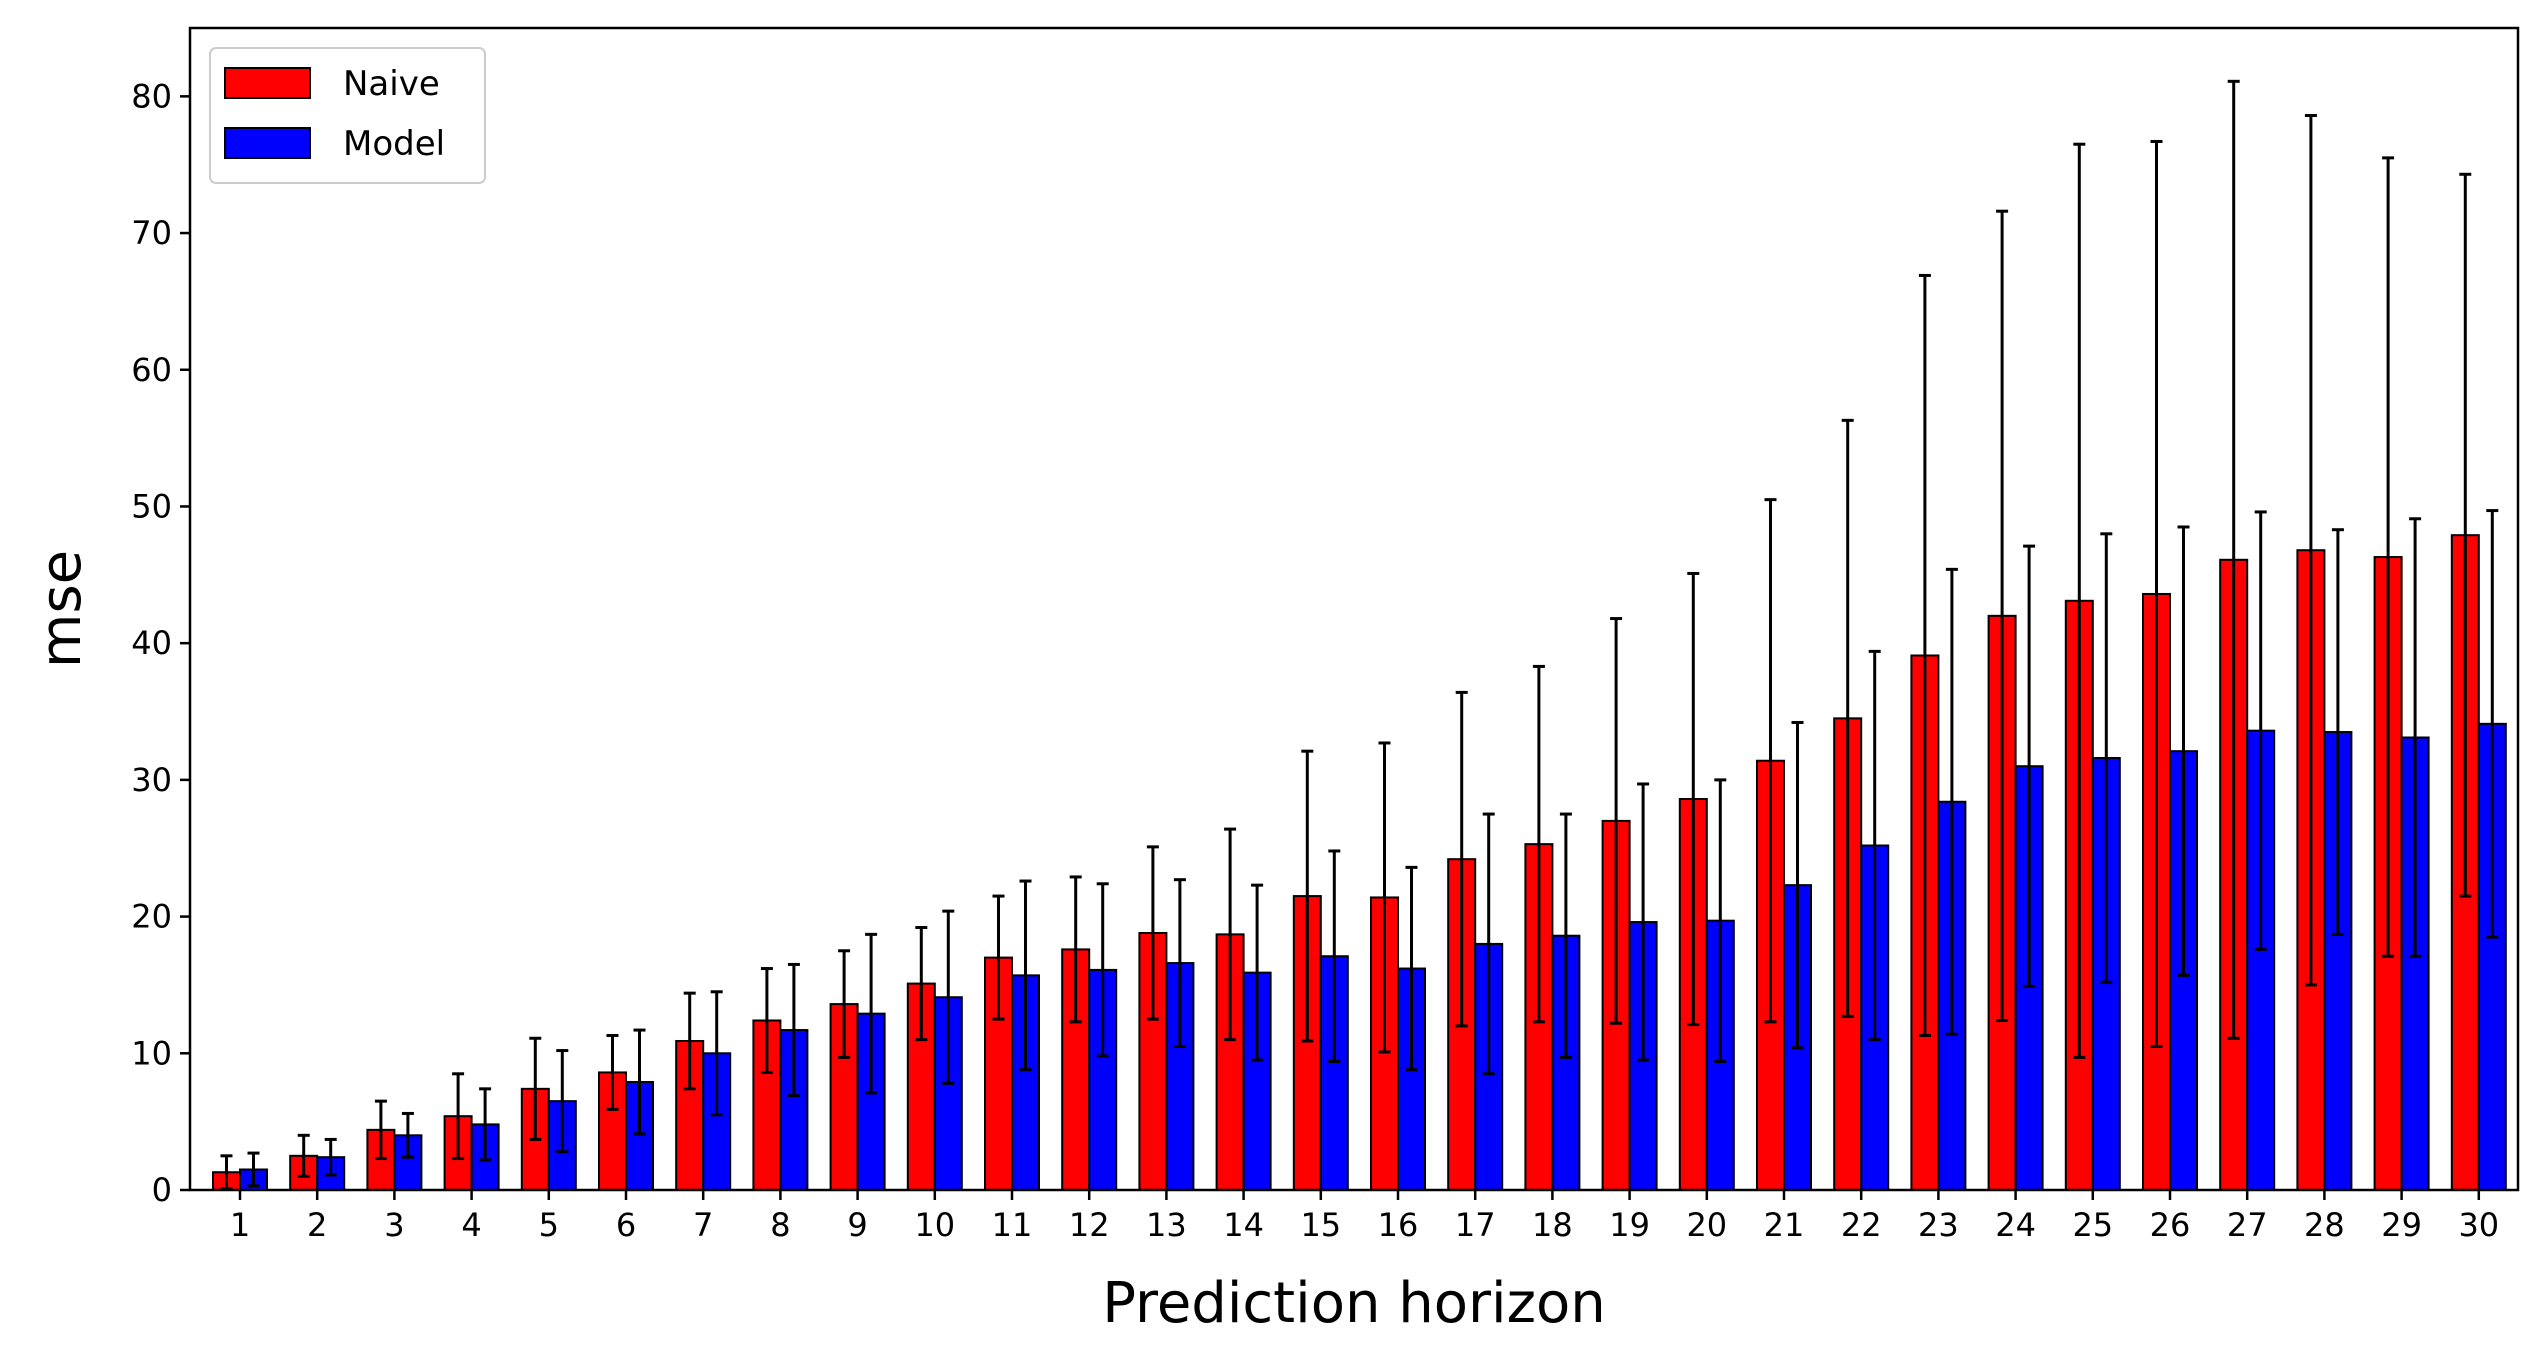  I want to click on x-tick-label-9: 9, so click(857, 1225).